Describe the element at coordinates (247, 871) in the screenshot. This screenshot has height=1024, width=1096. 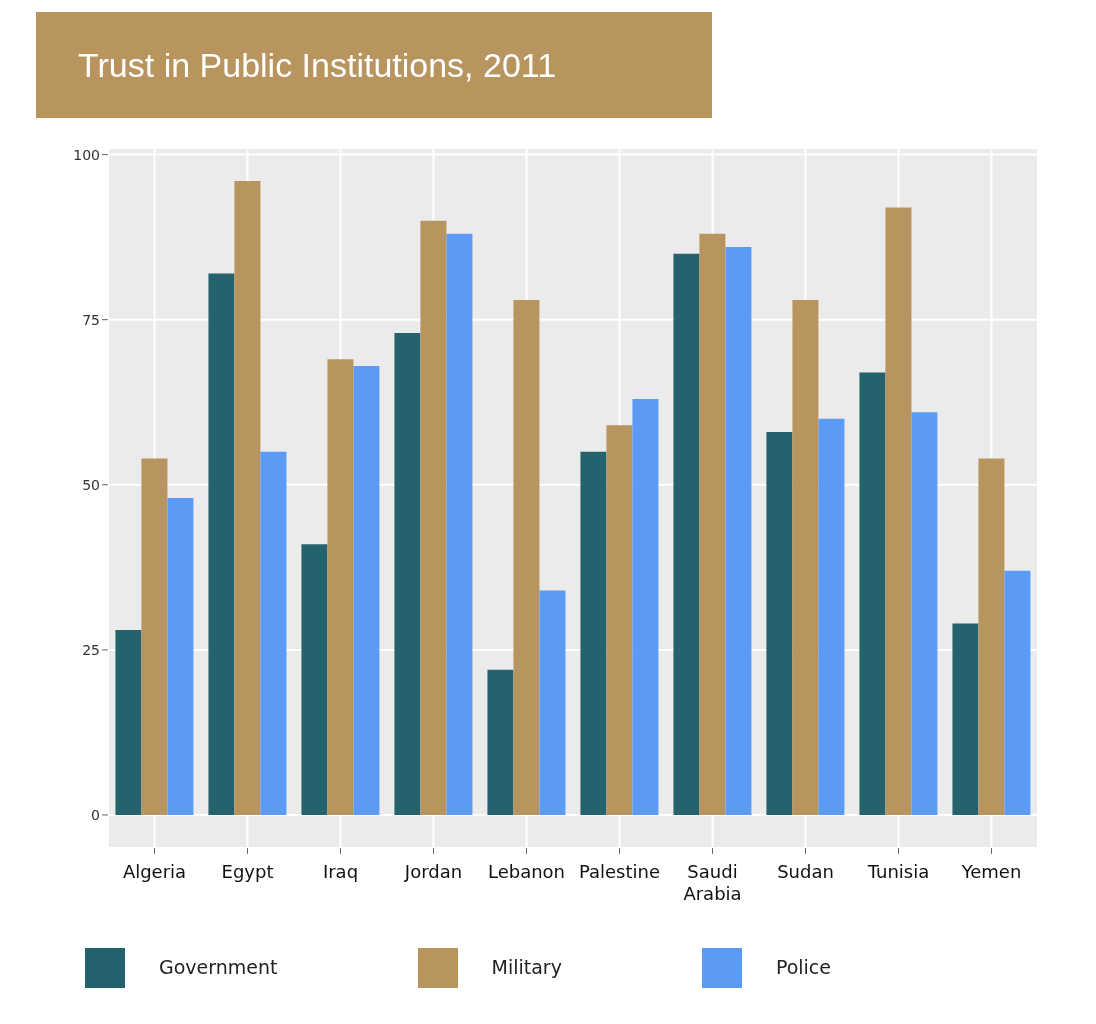
I see `x-tick-label: Egypt` at that location.